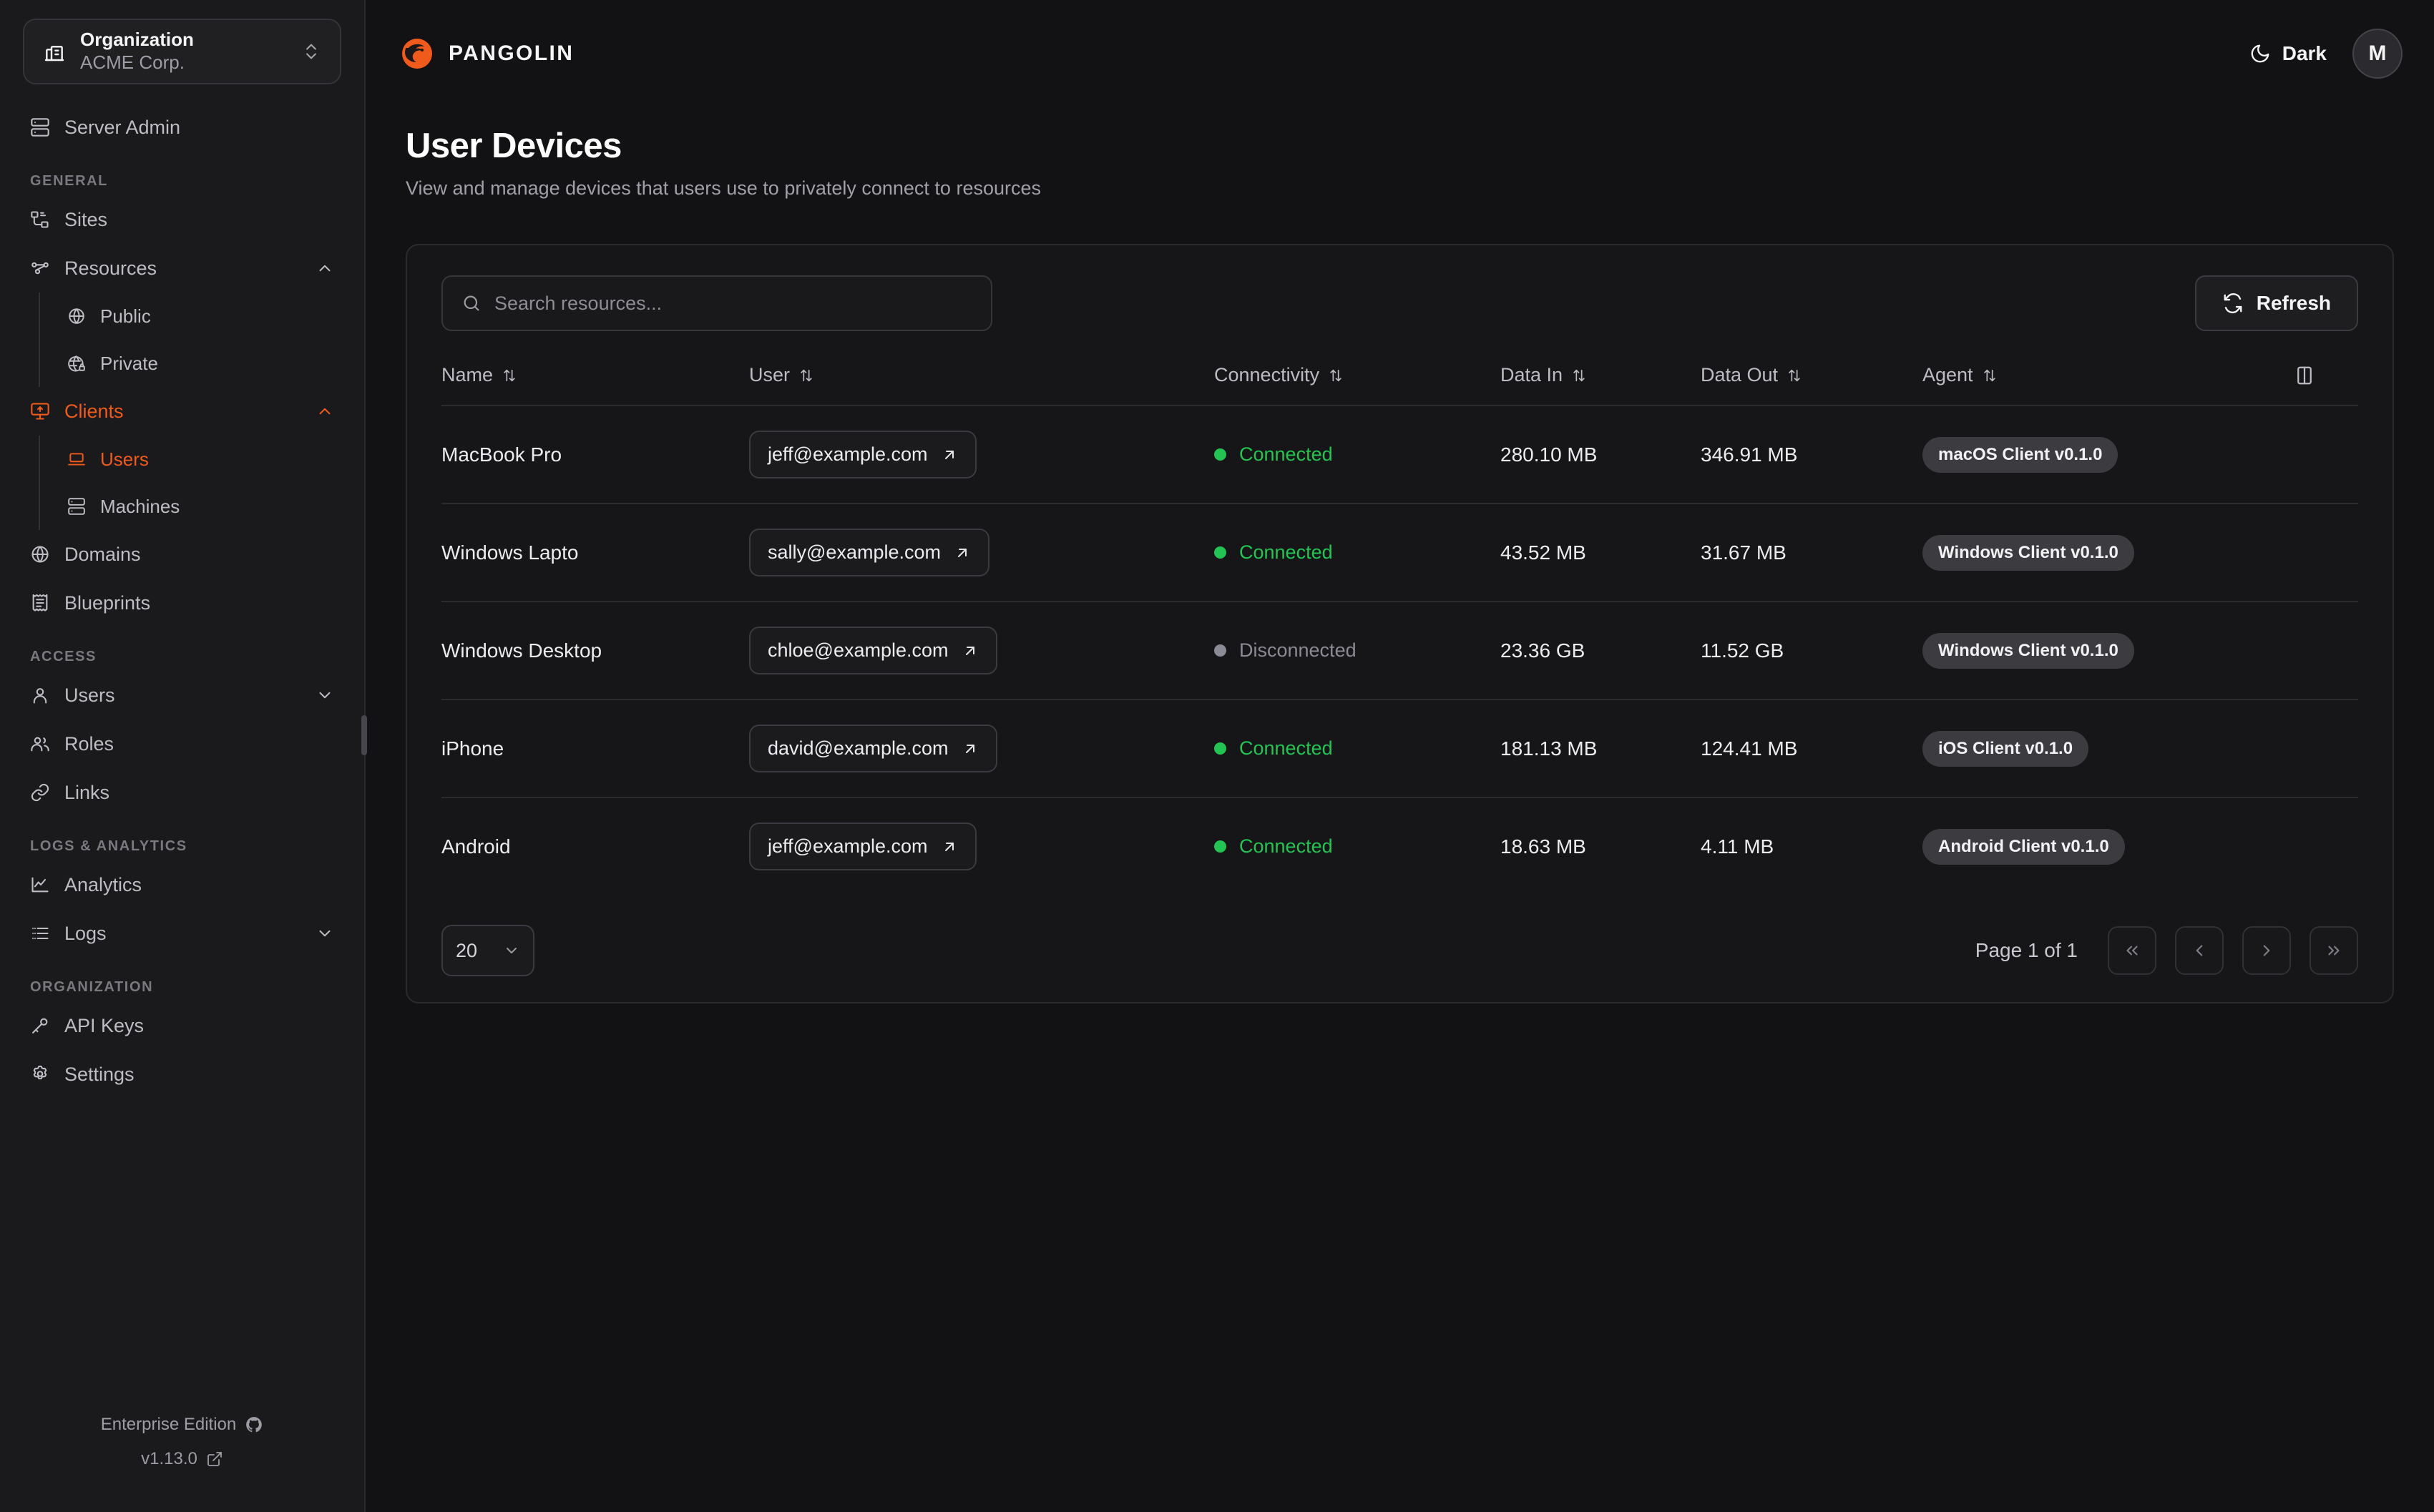 The height and width of the screenshot is (1512, 2434). What do you see at coordinates (2028, 552) in the screenshot?
I see `agent-badge: Windows Client v0.1.0` at bounding box center [2028, 552].